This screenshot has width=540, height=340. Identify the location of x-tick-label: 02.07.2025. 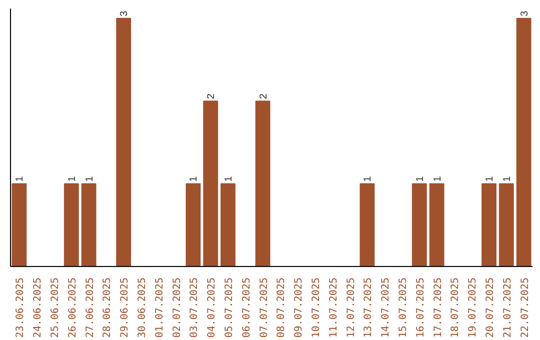
(177, 307).